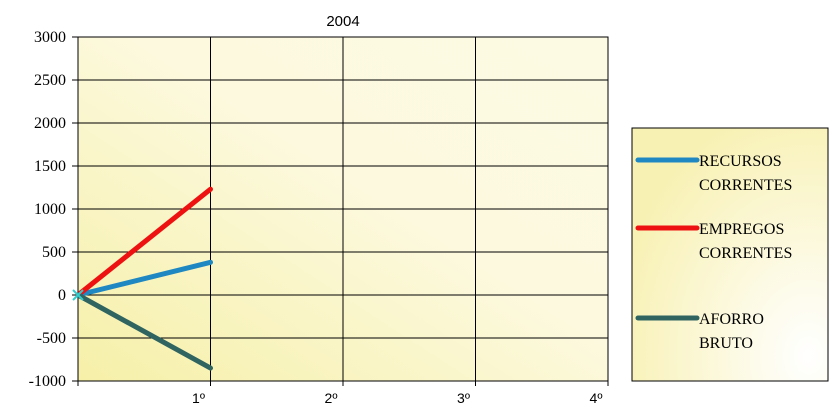 This screenshot has height=418, width=830. Describe the element at coordinates (47, 381) in the screenshot. I see `y-tick-label: -1000` at that location.